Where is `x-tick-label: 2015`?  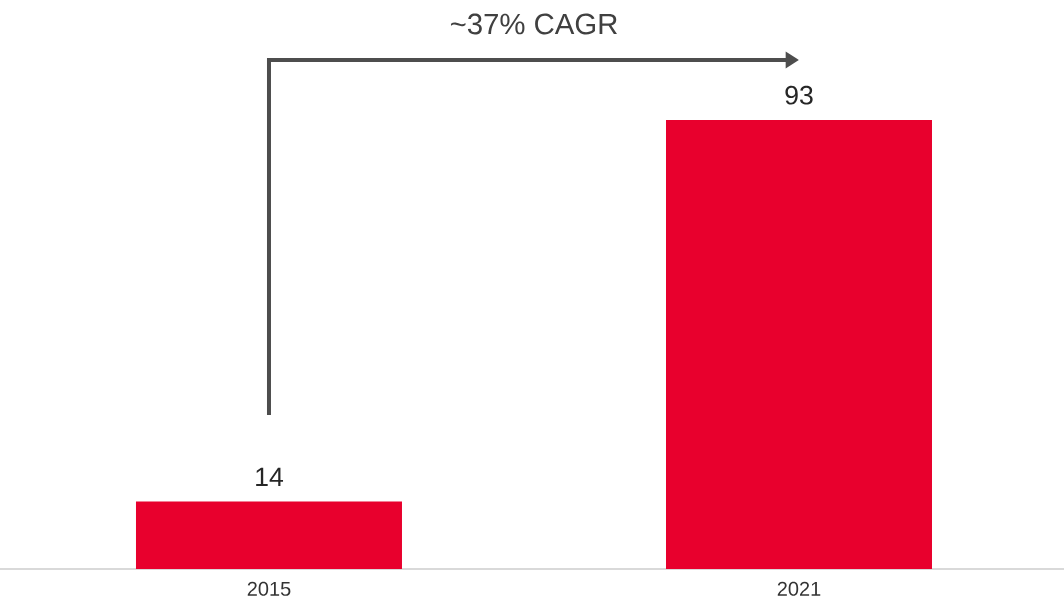
x-tick-label: 2015 is located at coordinates (269, 588).